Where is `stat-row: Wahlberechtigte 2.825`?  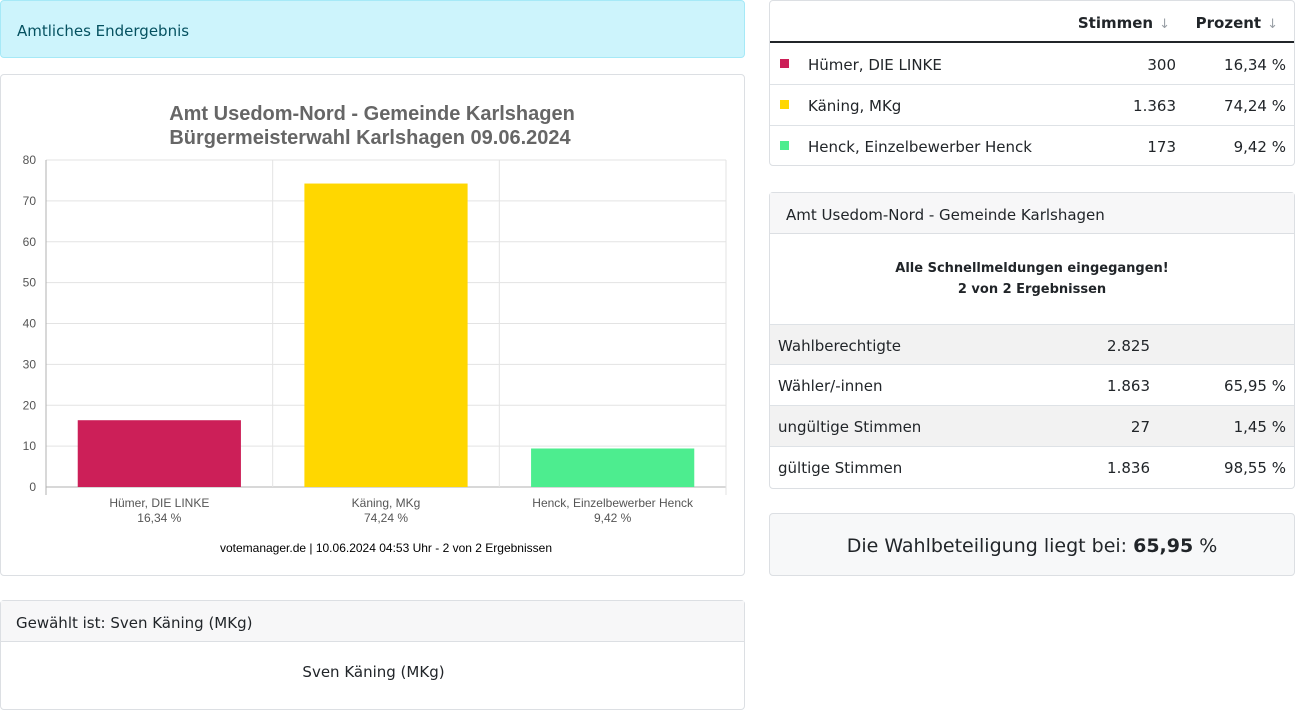 stat-row: Wahlberechtigte 2.825 is located at coordinates (1032, 344).